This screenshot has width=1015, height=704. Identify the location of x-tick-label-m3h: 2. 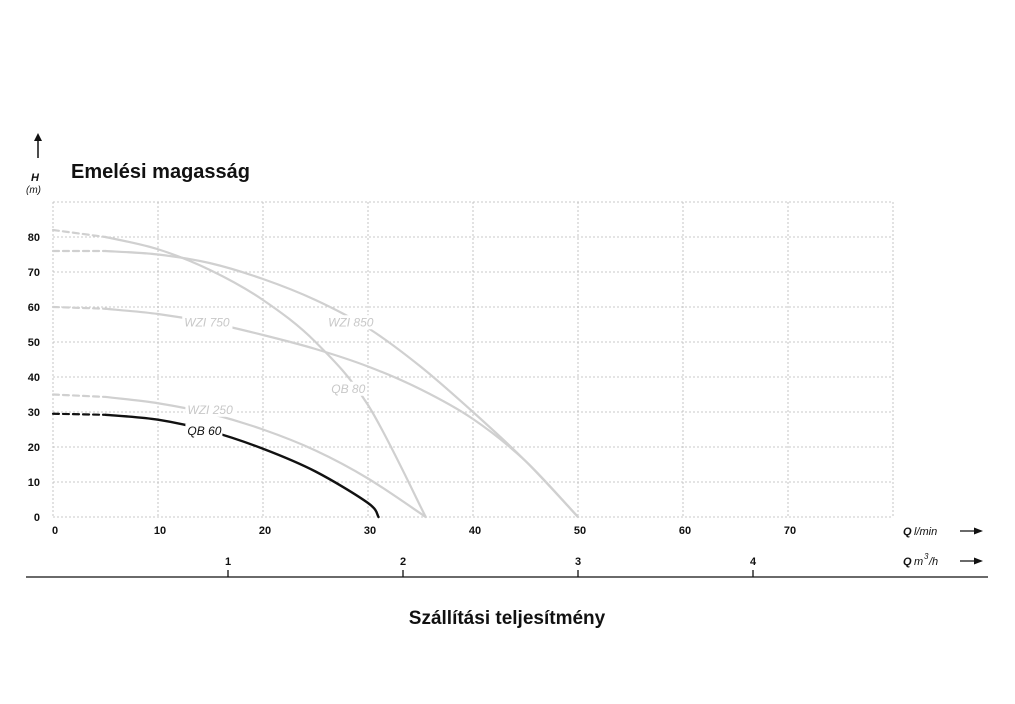
(403, 562).